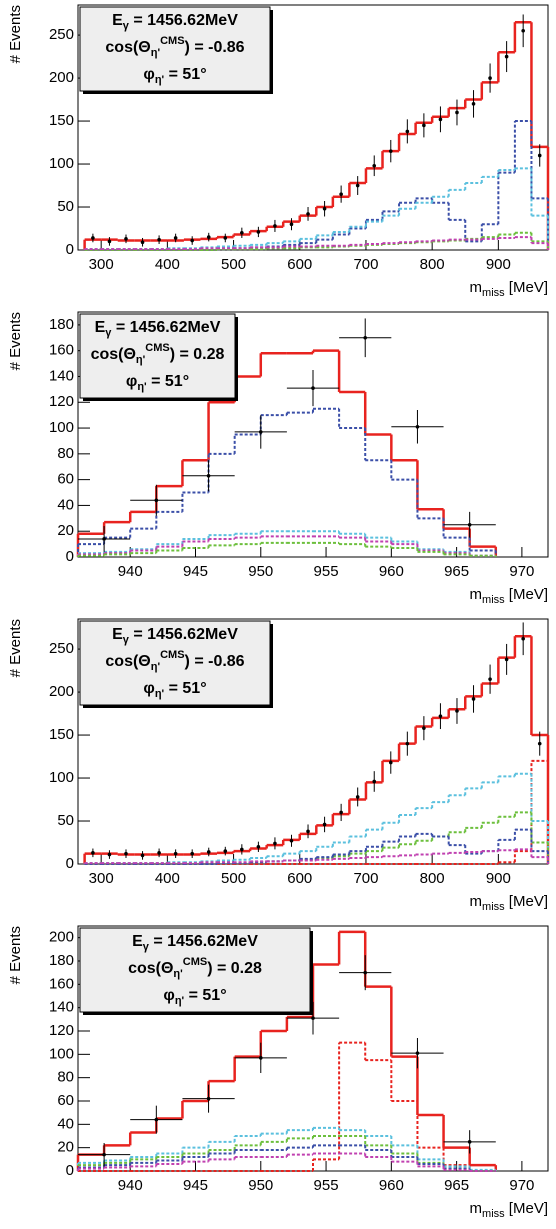 This screenshot has width=556, height=1229. I want to click on y-tick-label: 40, so click(65, 504).